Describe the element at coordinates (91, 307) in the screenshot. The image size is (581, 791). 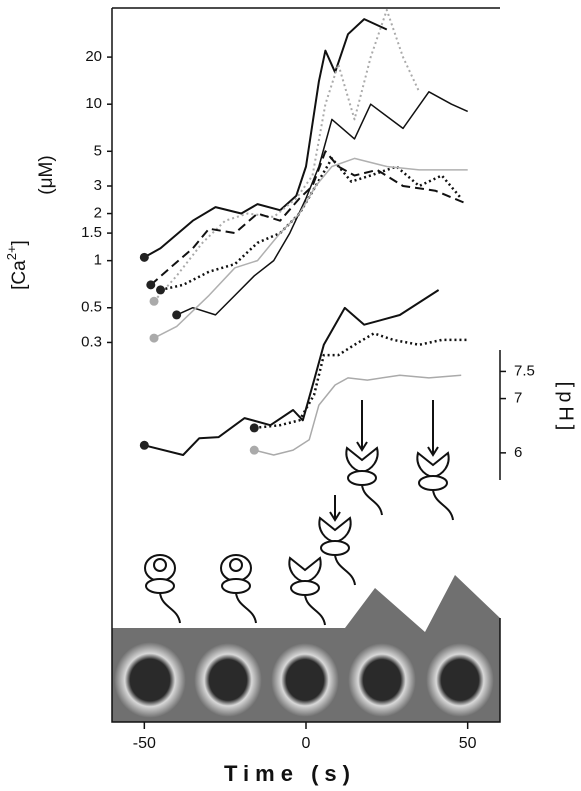
I see `y-tick-label: 0.5` at that location.